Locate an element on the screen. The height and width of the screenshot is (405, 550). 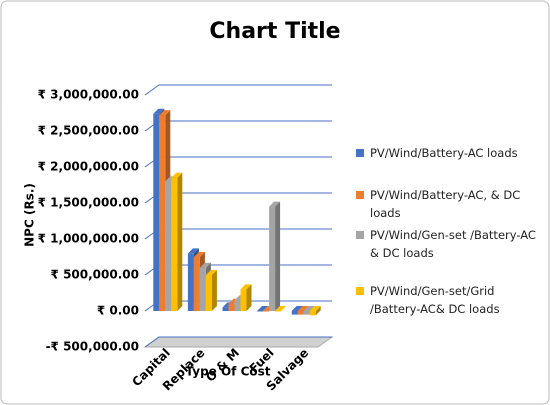
legend-label: PV/Wind/Battery-AC, & DC loads is located at coordinates (445, 204).